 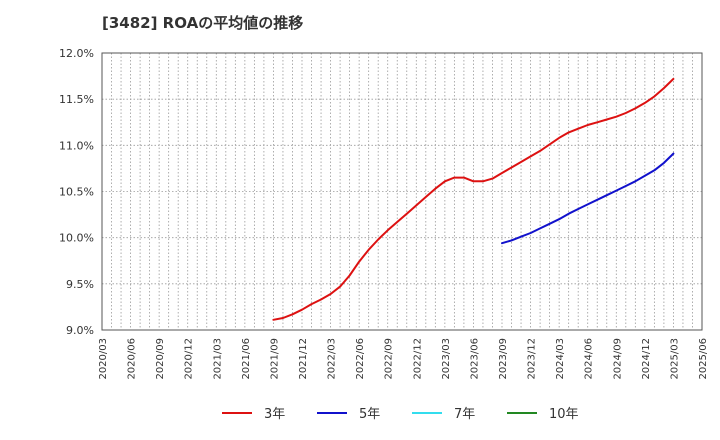 What do you see at coordinates (246, 359) in the screenshot?
I see `x-tick-label: 2021/06` at bounding box center [246, 359].